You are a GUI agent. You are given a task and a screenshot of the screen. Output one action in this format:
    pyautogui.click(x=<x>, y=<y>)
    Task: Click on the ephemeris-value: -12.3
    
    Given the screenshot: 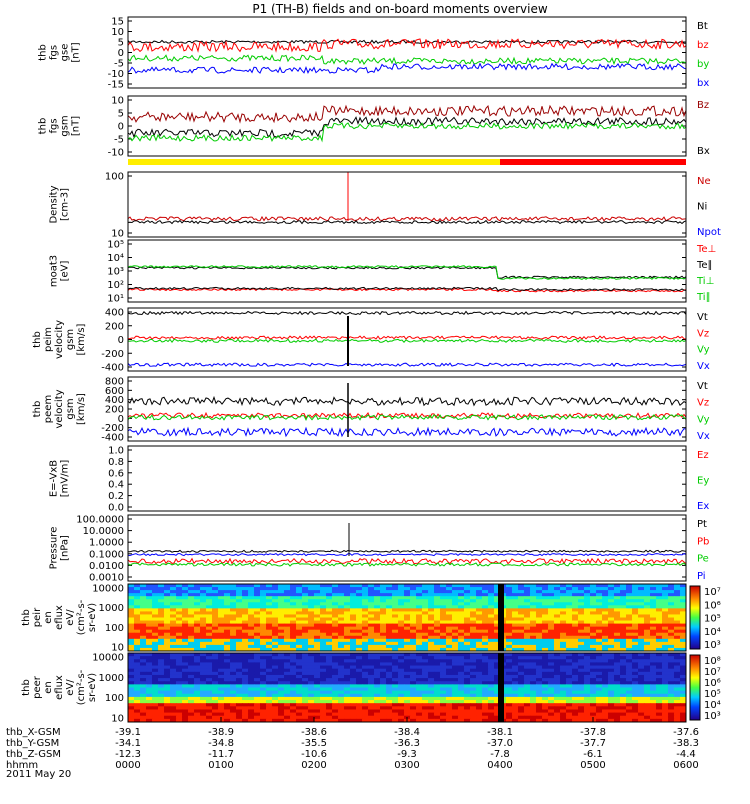 What is the action you would take?
    pyautogui.click(x=128, y=754)
    